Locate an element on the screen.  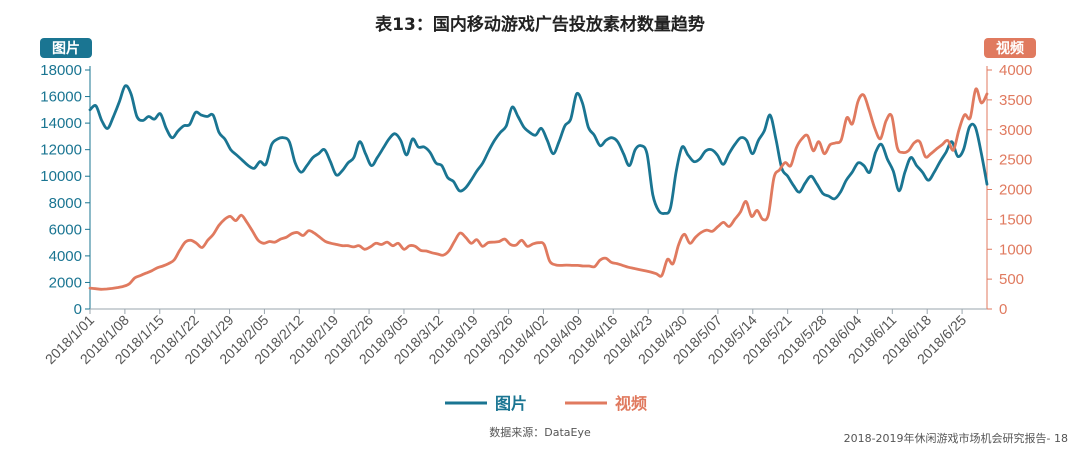
legend-item-image: 图片 is located at coordinates (486, 403).